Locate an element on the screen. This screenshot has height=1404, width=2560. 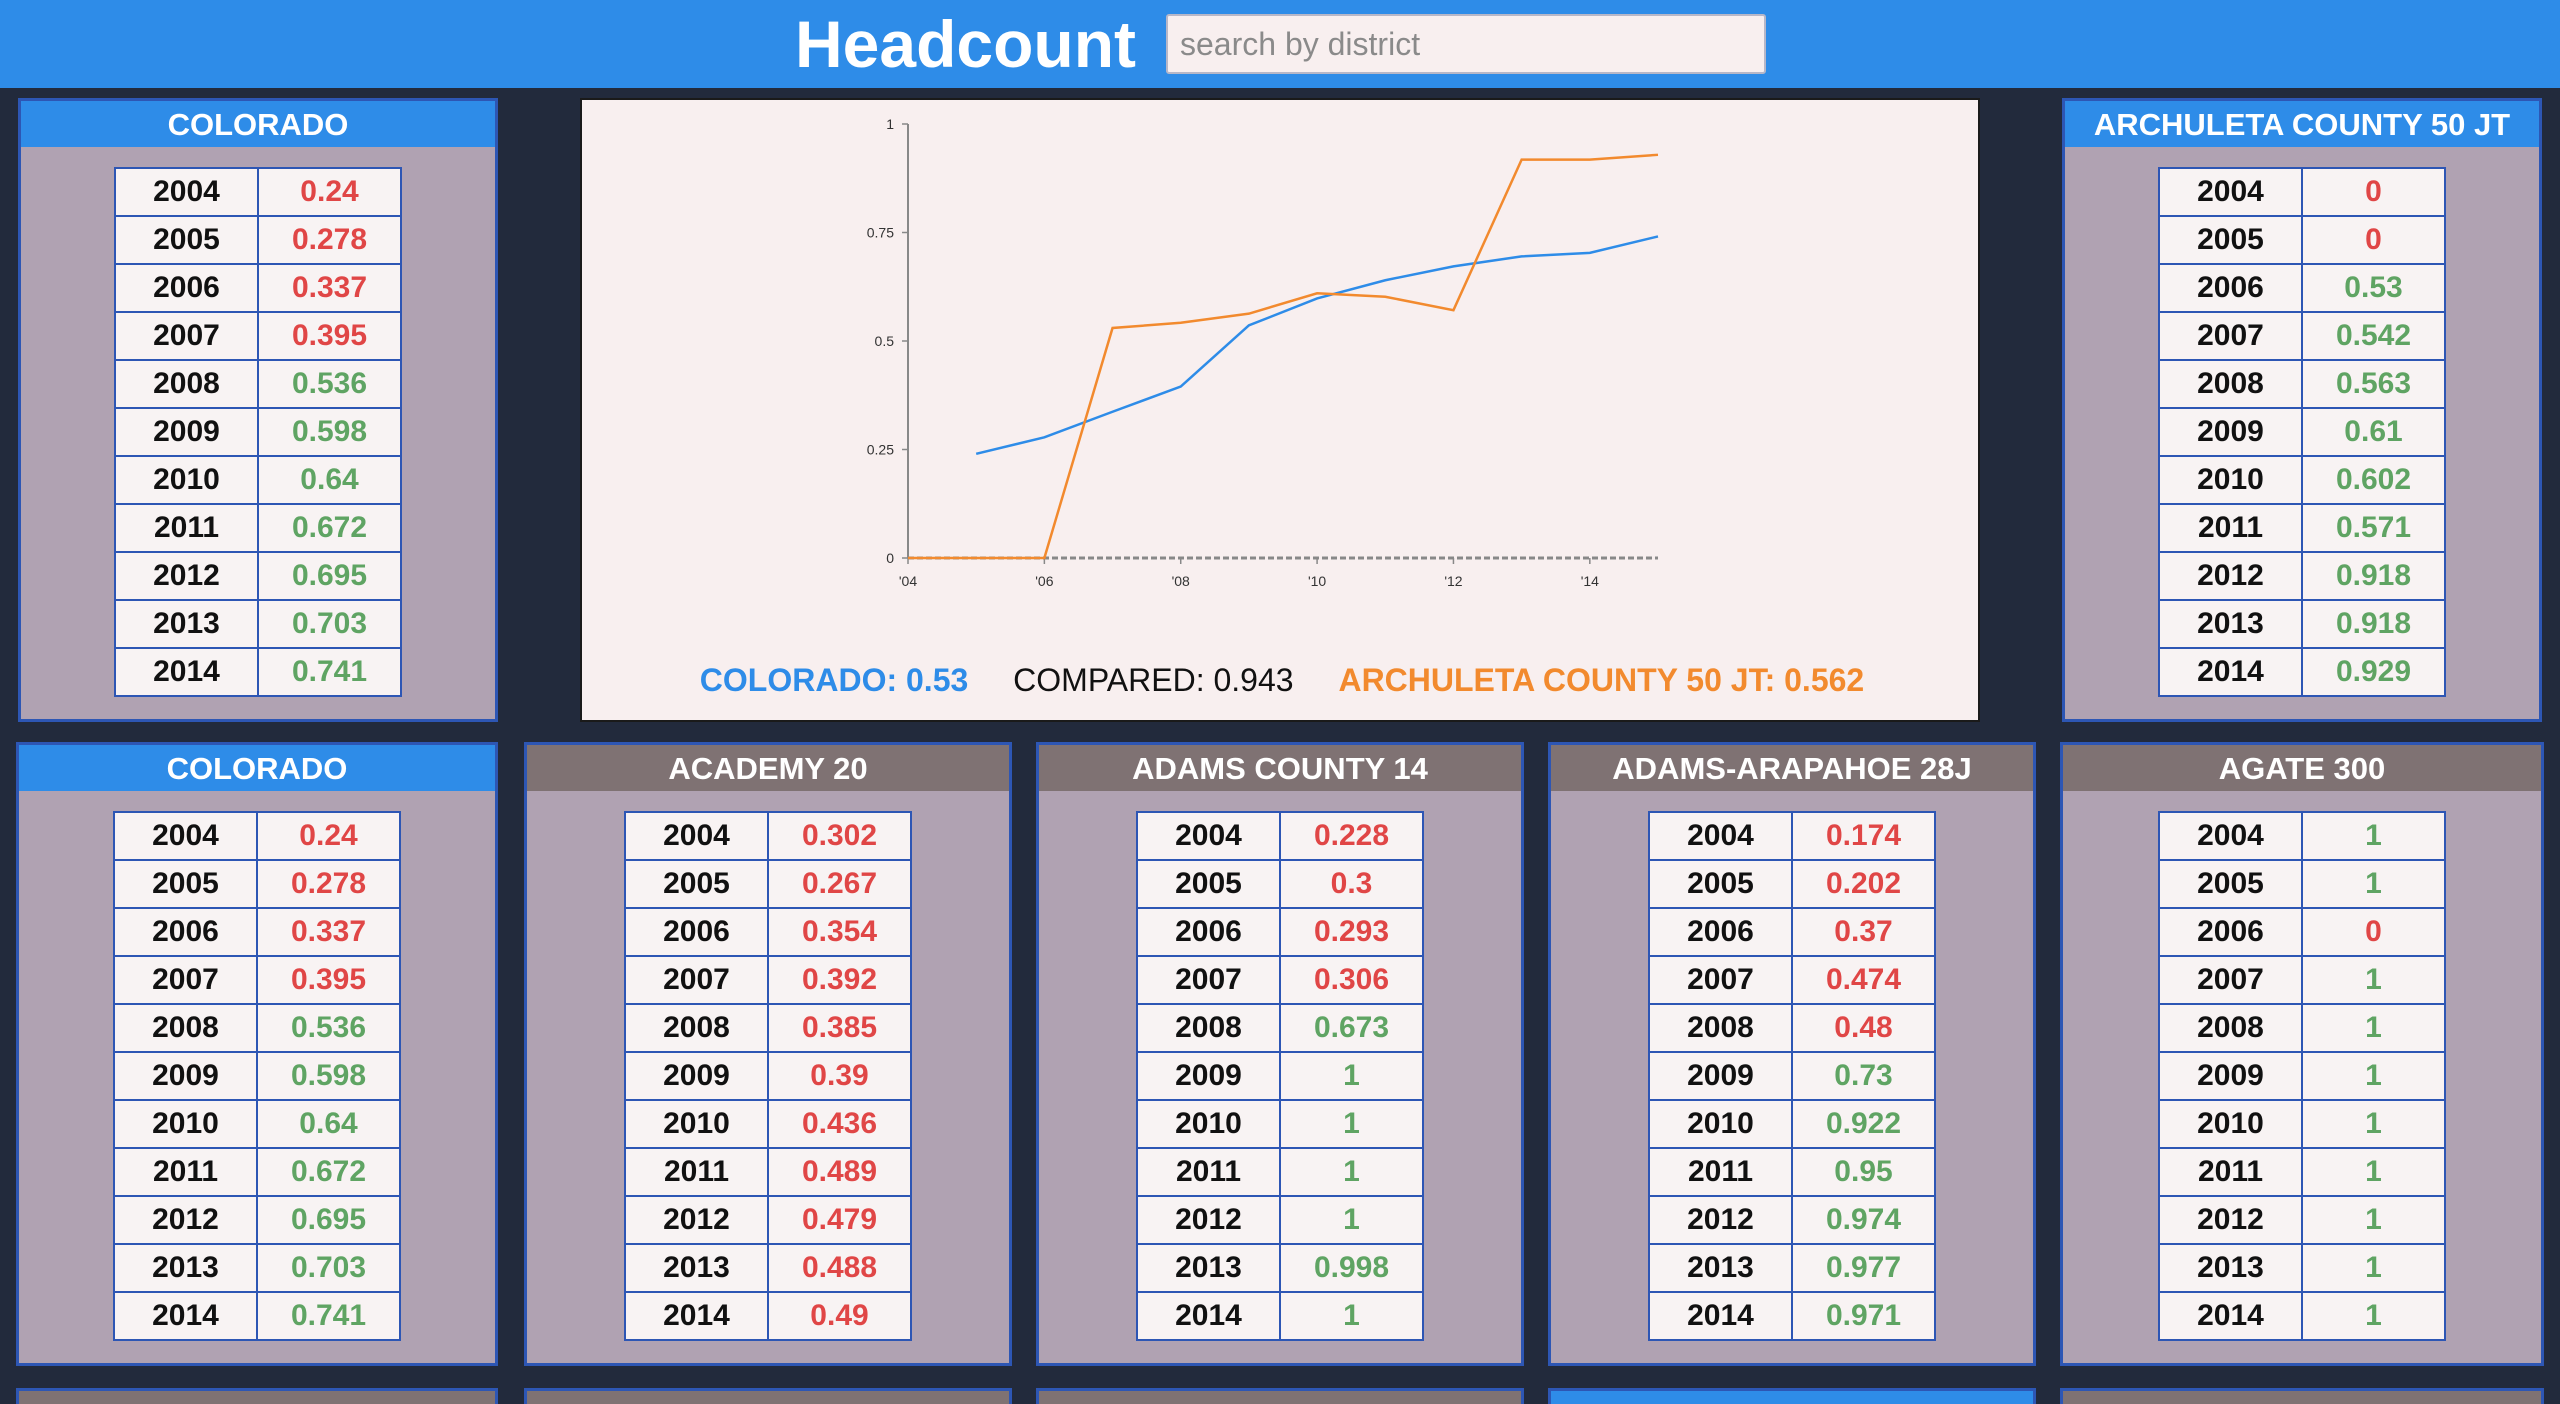
card-title: ADAMS COUNTY 14 is located at coordinates (1280, 768).